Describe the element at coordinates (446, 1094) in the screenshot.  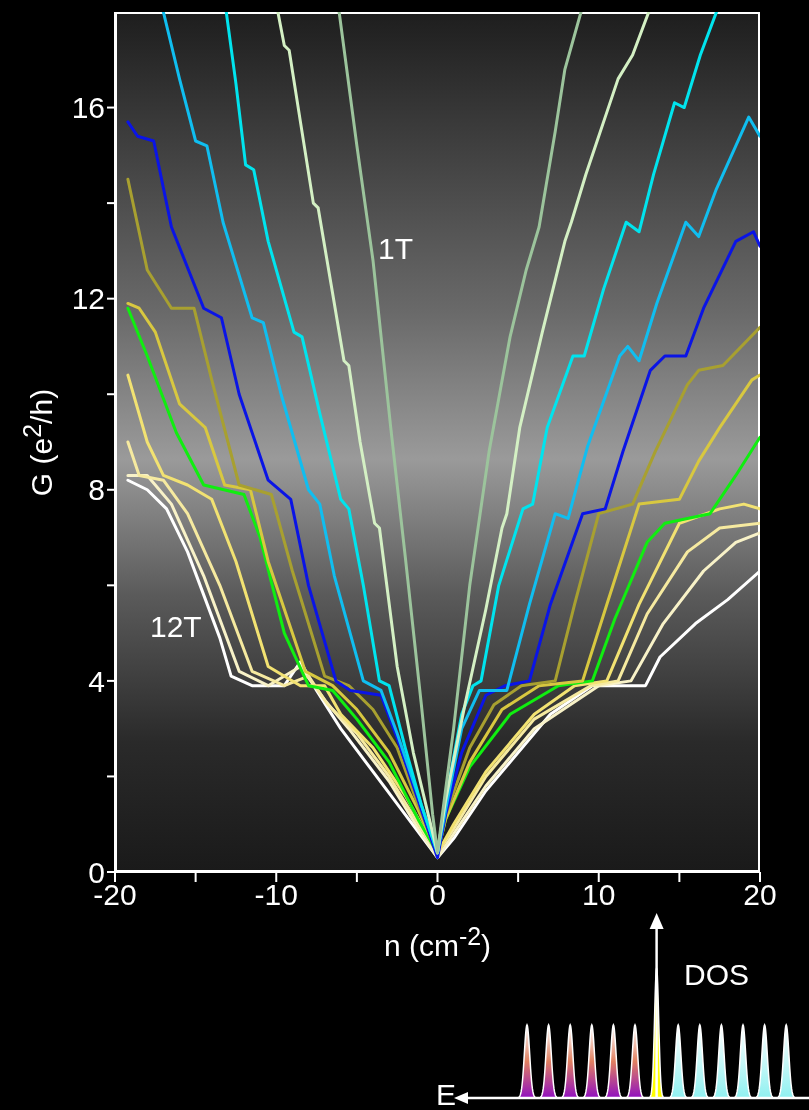
I see `text: E` at that location.